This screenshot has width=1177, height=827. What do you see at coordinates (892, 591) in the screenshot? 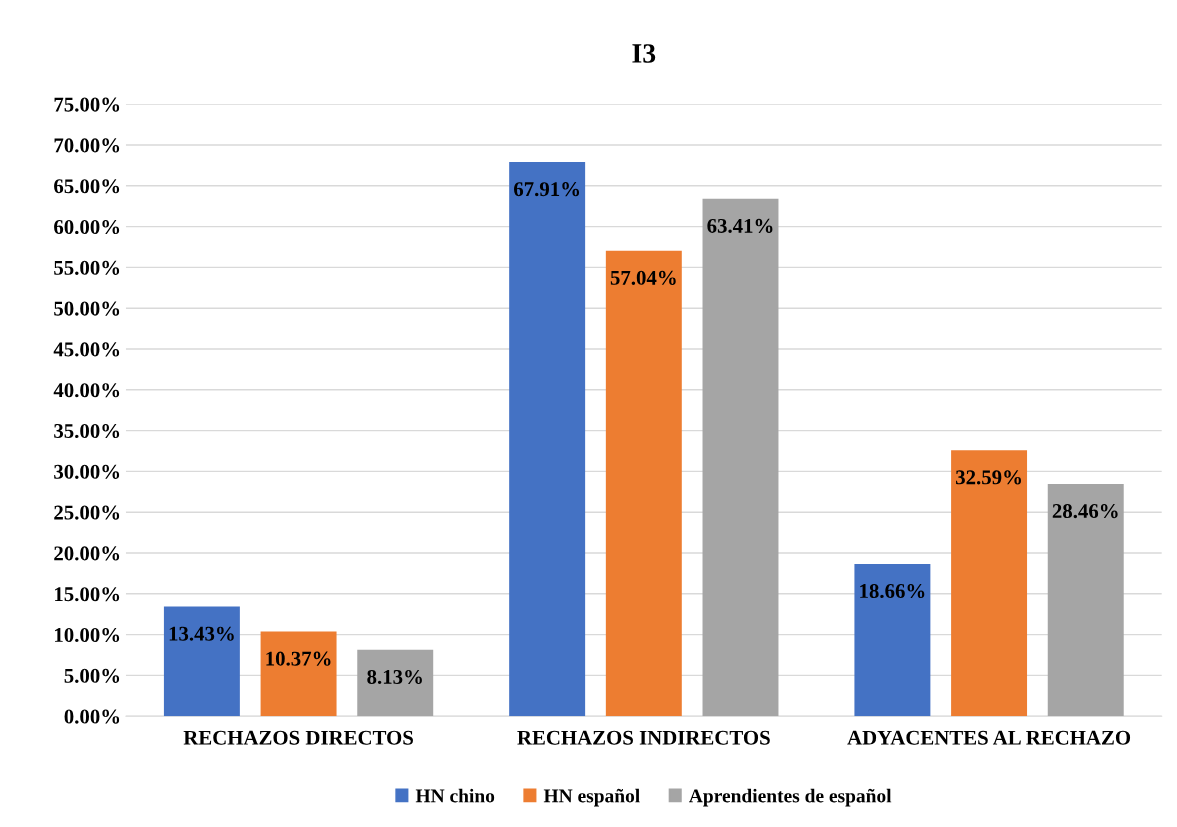
I see `data-label: 18.66%` at bounding box center [892, 591].